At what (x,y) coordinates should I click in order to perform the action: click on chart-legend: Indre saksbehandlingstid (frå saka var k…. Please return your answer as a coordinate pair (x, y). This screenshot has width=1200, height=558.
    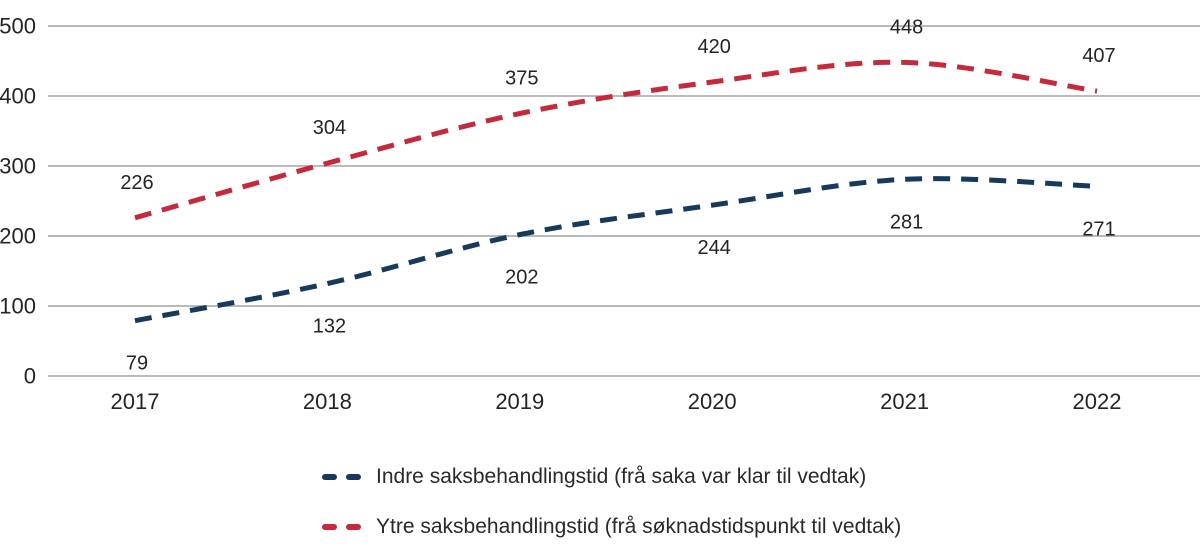
    Looking at the image, I should click on (611, 502).